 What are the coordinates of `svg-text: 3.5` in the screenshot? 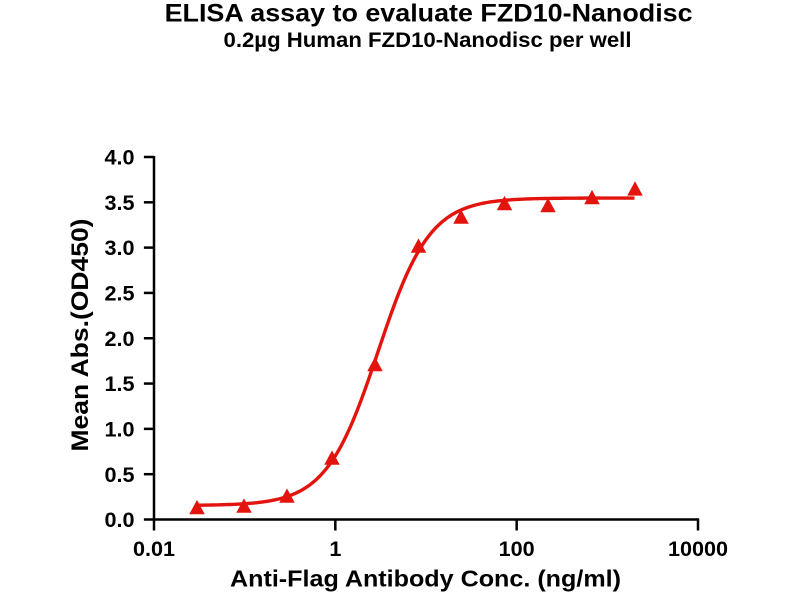 It's located at (119, 202).